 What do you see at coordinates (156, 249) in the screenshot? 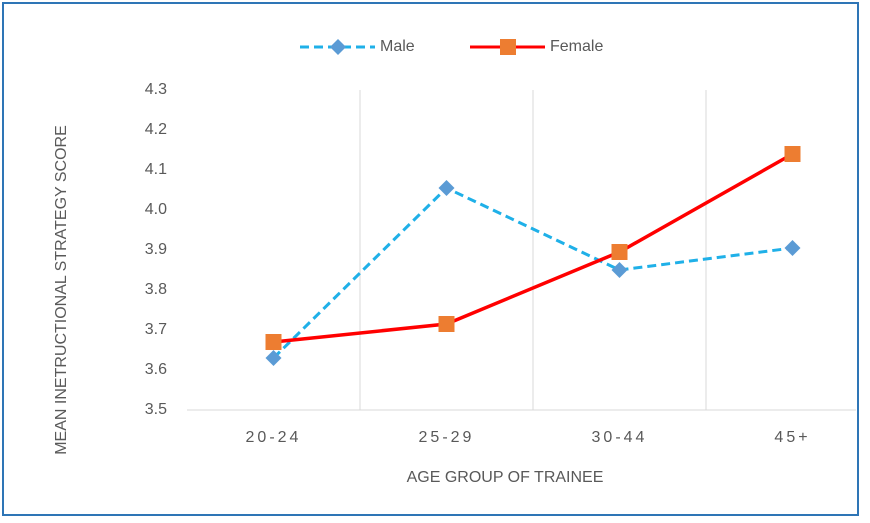
I see `y-tick-label: 3.9` at bounding box center [156, 249].